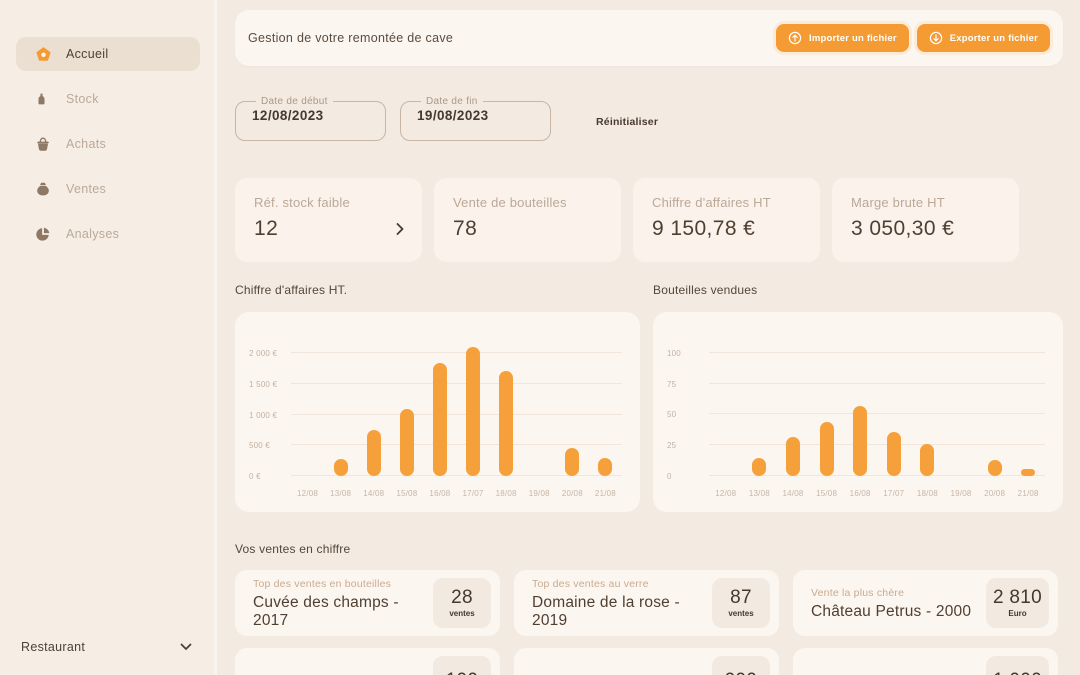  Describe the element at coordinates (858, 592) in the screenshot. I see `sales-card-label: Vente la plus chère` at that location.